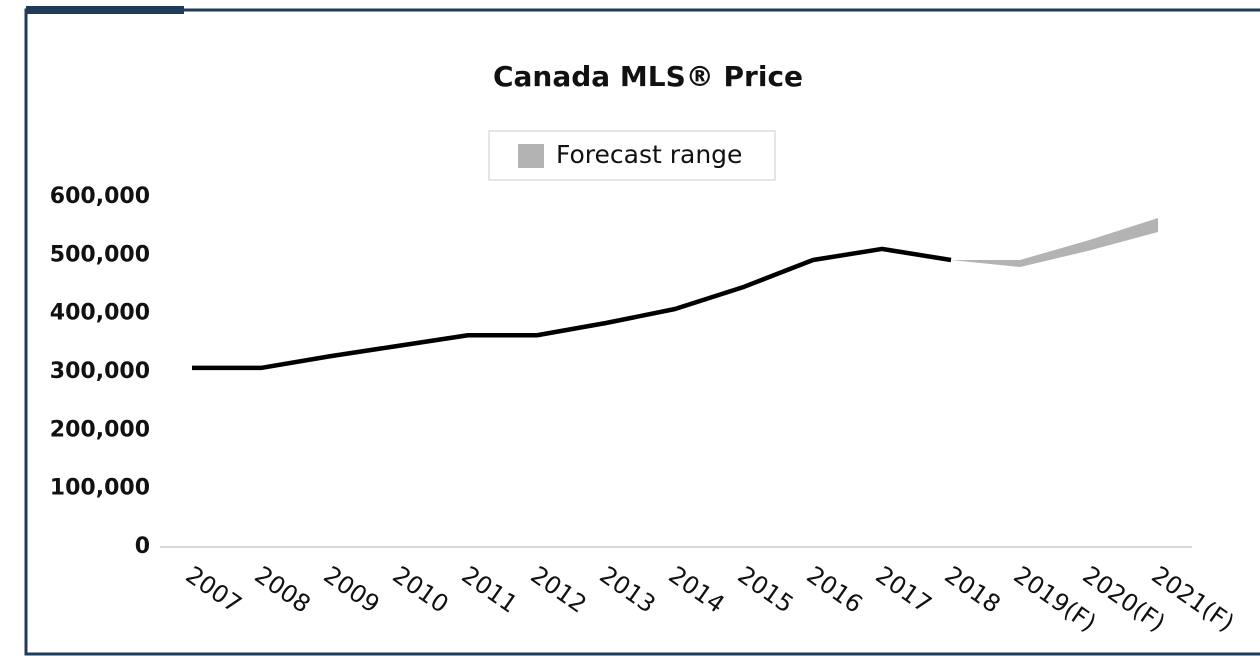 This screenshot has height=656, width=1260. What do you see at coordinates (835, 590) in the screenshot?
I see `x-tick-label: 2016` at bounding box center [835, 590].